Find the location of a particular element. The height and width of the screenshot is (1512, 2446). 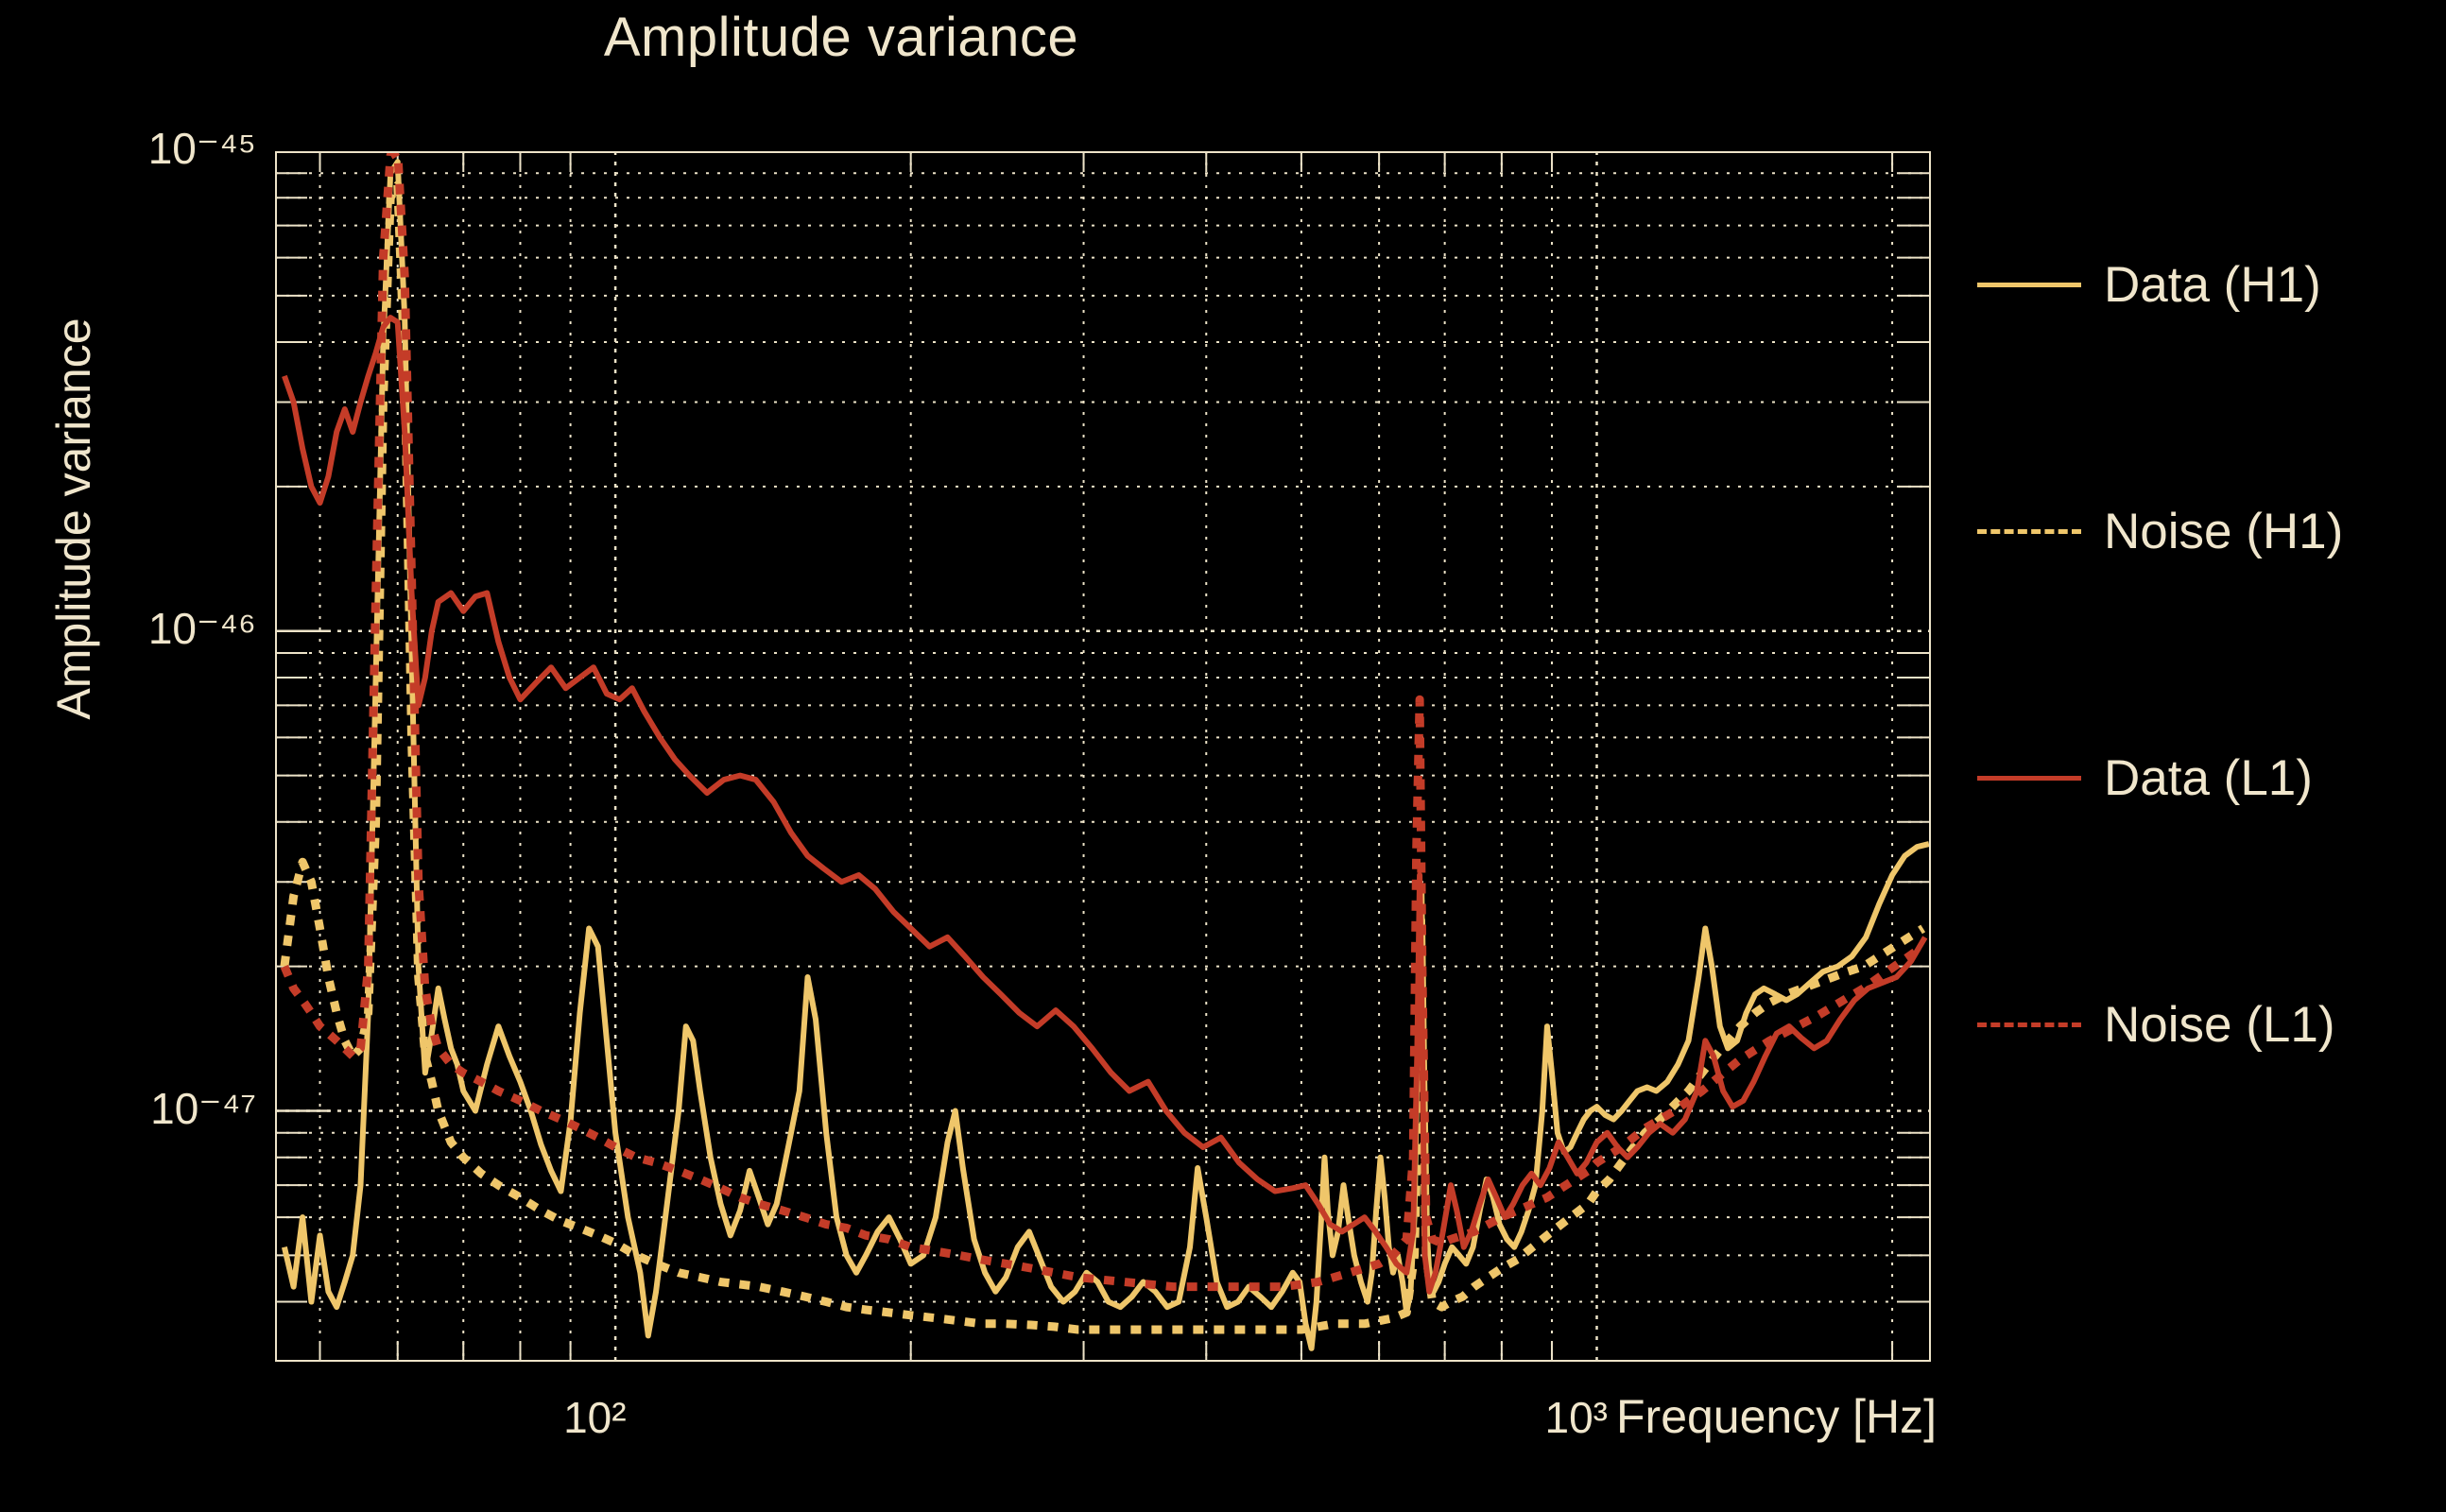

y-tick-label-0: 10⁻⁴⁵ is located at coordinates (201, 148).